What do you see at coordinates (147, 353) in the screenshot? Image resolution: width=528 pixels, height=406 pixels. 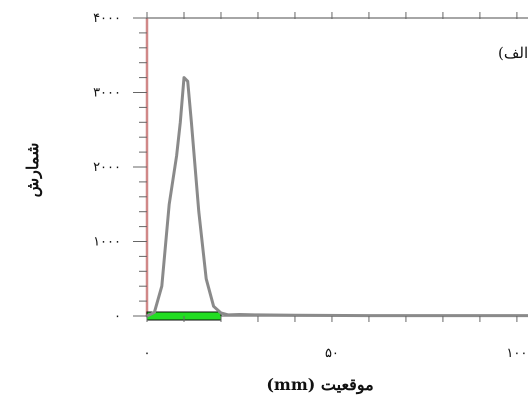 I see `x-tick-label: ۰` at bounding box center [147, 353].